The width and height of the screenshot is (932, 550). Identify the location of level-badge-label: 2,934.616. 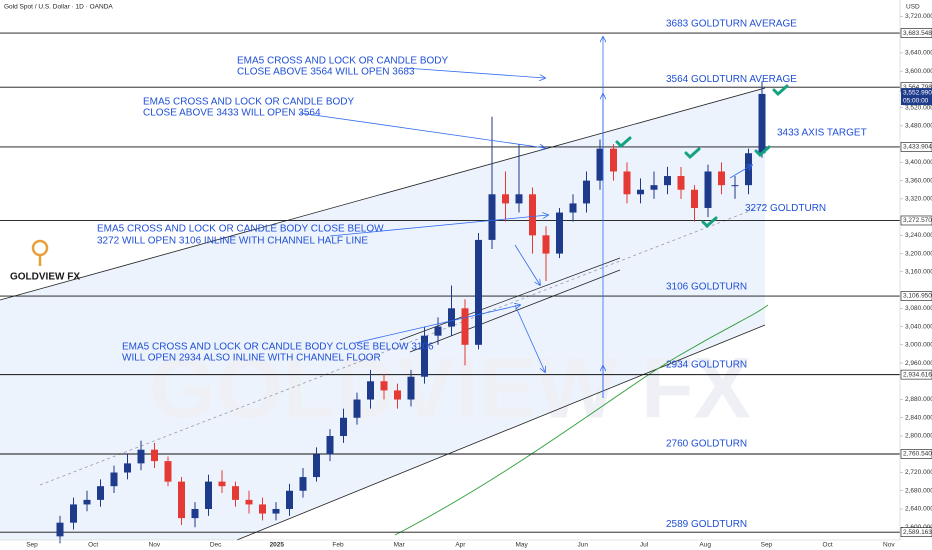
(917, 374).